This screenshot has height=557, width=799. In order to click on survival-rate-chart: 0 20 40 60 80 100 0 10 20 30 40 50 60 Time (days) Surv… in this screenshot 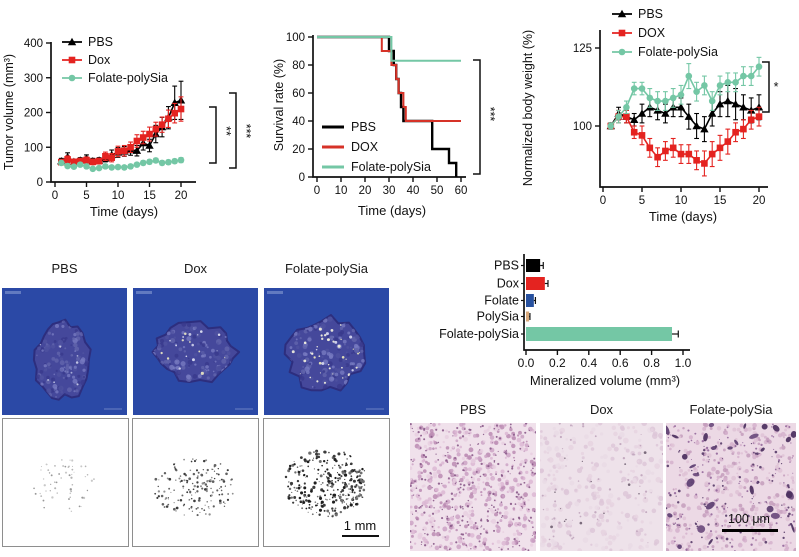, I will do `click(384, 125)`.